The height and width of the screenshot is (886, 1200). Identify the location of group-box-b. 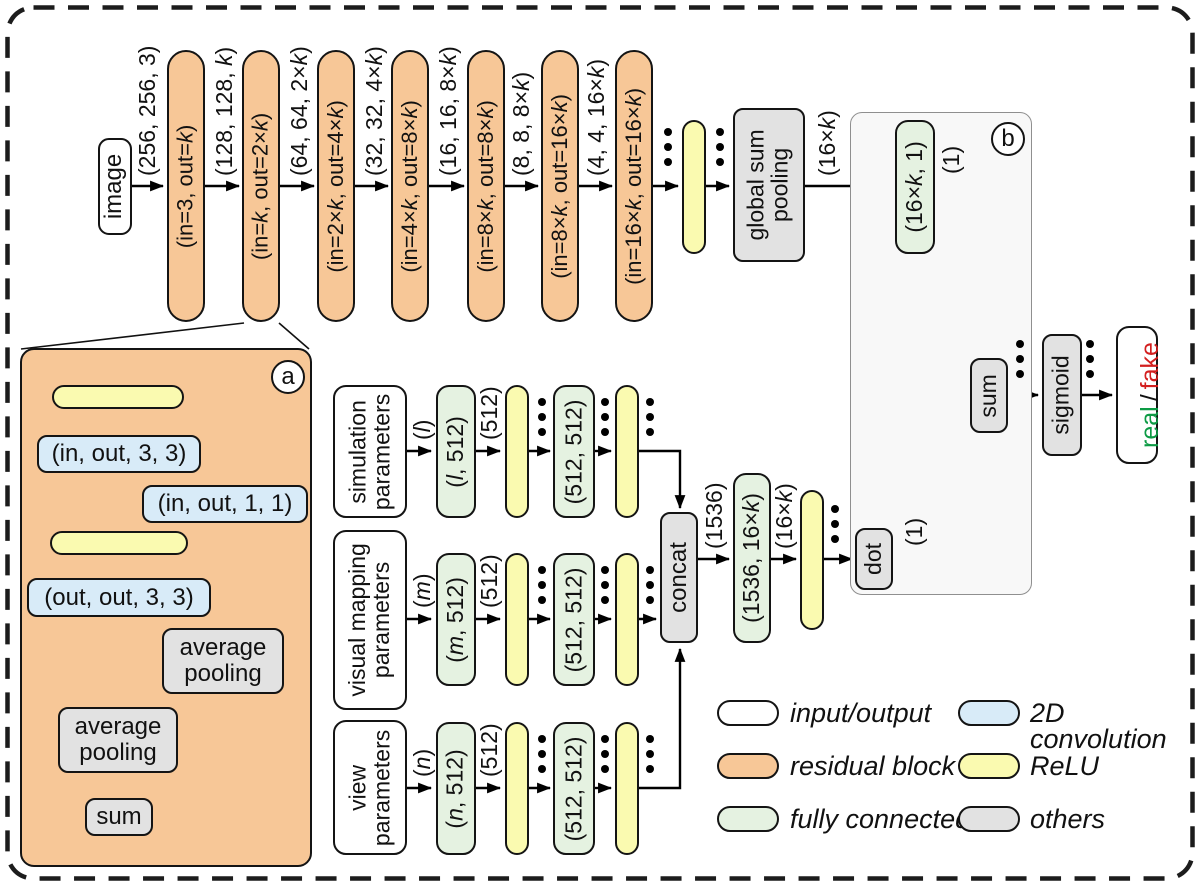
(941, 353).